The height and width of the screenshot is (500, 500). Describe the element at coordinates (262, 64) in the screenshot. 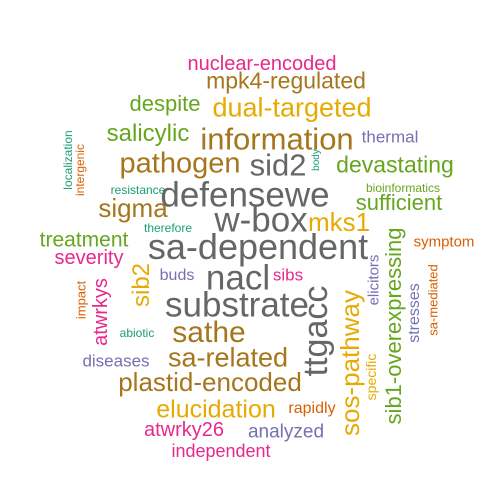

I see `word-nuclear-encoded: nuclear-encoded` at that location.